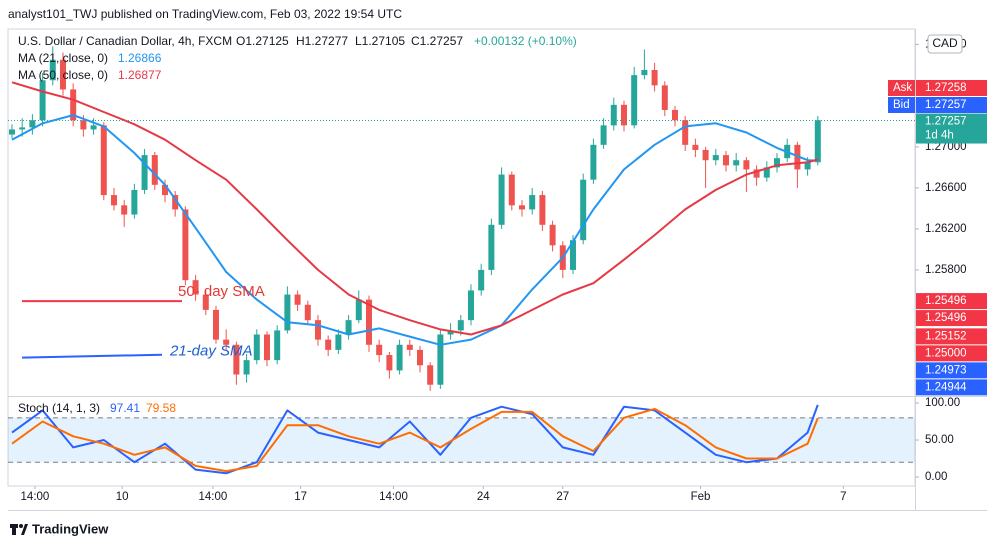 The image size is (987, 548). Describe the element at coordinates (211, 351) in the screenshot. I see `annotation: 21-day SMA` at that location.